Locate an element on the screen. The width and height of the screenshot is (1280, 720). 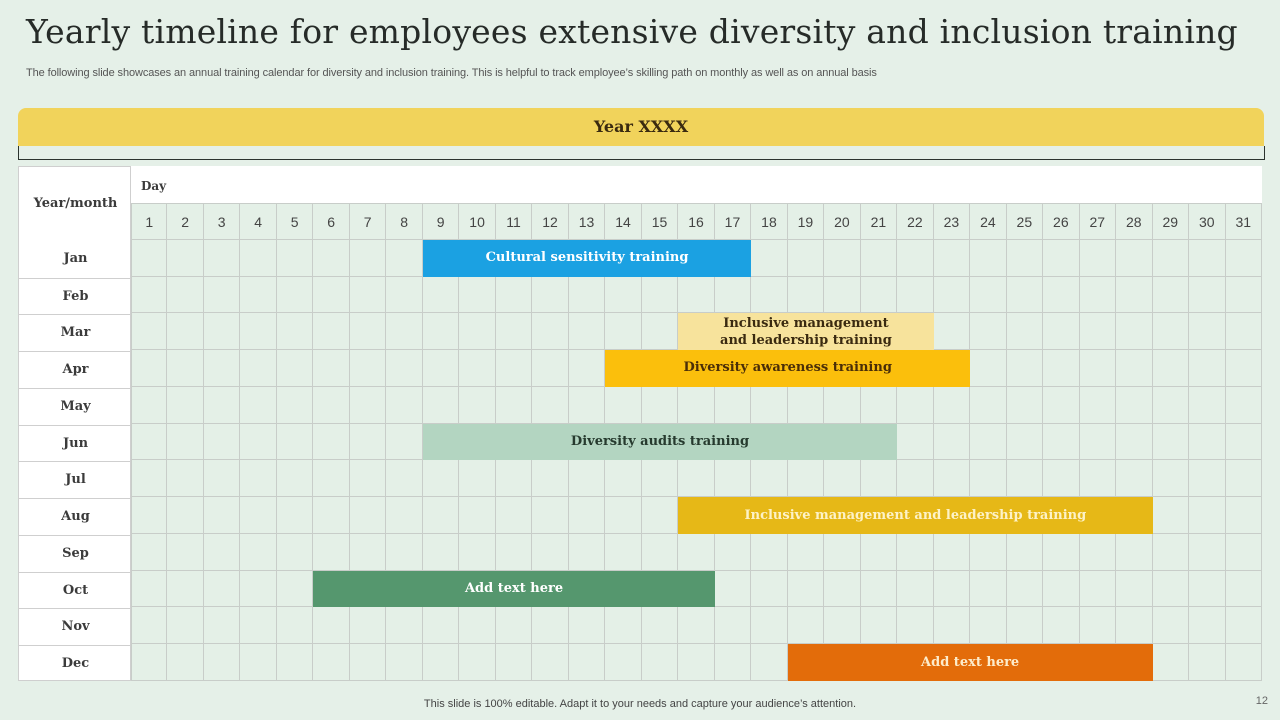
task-bar: Cultural sensitivity training is located at coordinates (587, 258).